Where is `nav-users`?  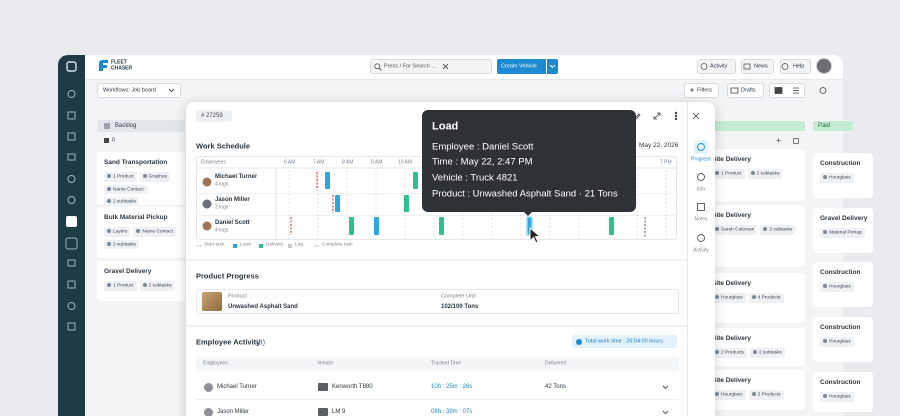 nav-users is located at coordinates (71, 200).